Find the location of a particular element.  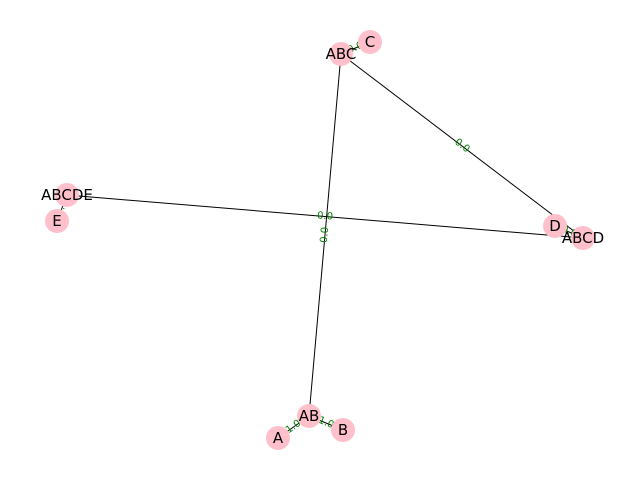

node-label-b: B is located at coordinates (343, 430).